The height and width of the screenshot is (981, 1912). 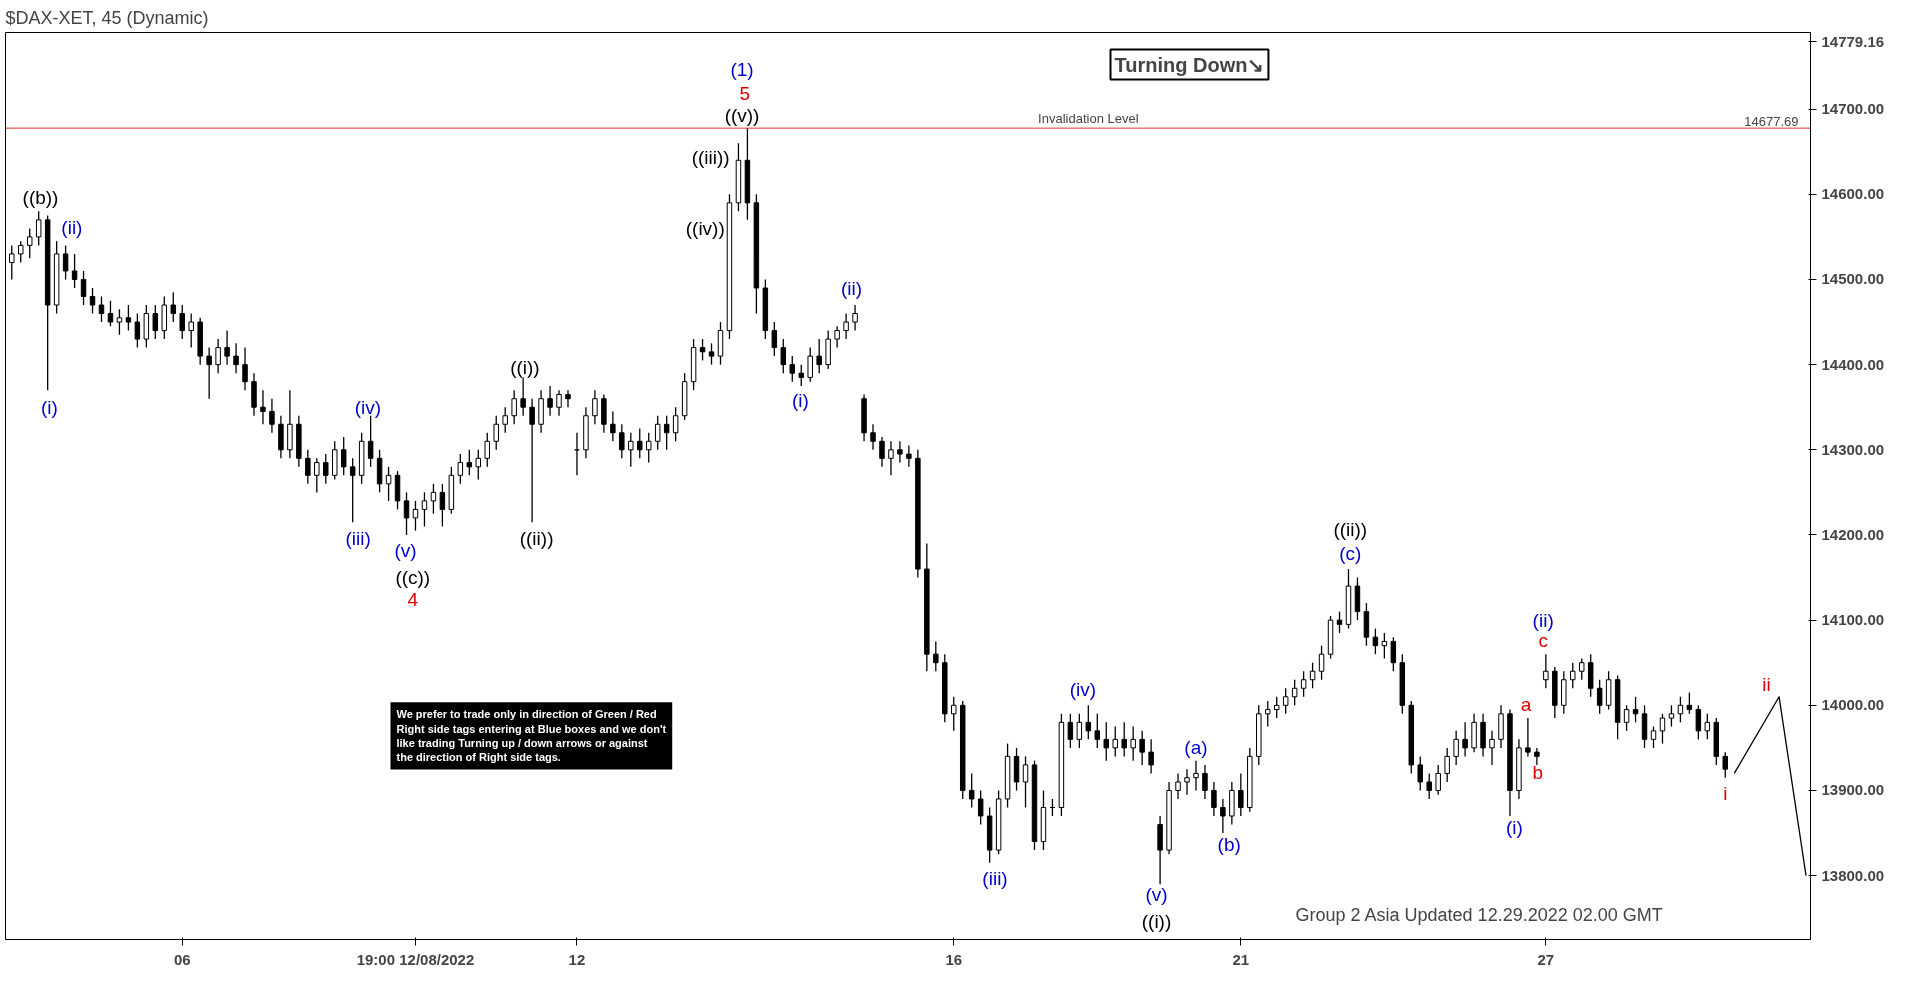 What do you see at coordinates (358, 538) in the screenshot?
I see `annotation: (iii)` at bounding box center [358, 538].